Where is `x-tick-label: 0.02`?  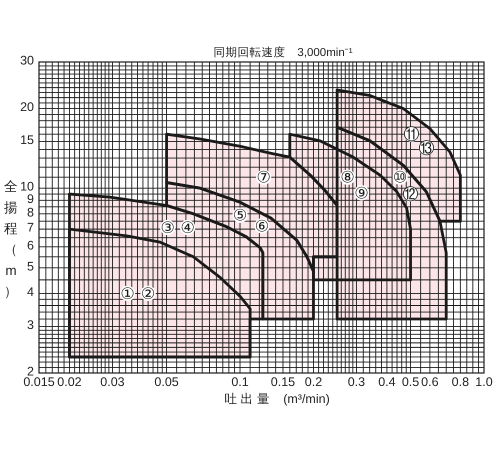 x-tick-label: 0.02 is located at coordinates (69, 382).